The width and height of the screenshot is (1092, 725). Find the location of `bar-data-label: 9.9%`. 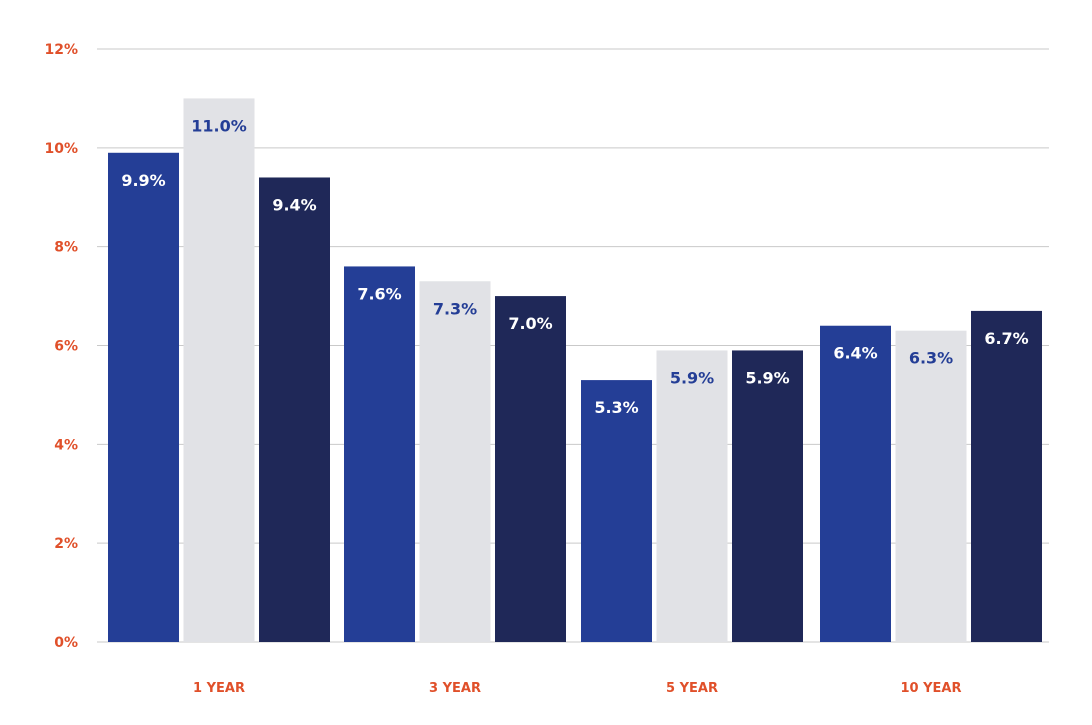

bar-data-label: 9.9% is located at coordinates (143, 180).